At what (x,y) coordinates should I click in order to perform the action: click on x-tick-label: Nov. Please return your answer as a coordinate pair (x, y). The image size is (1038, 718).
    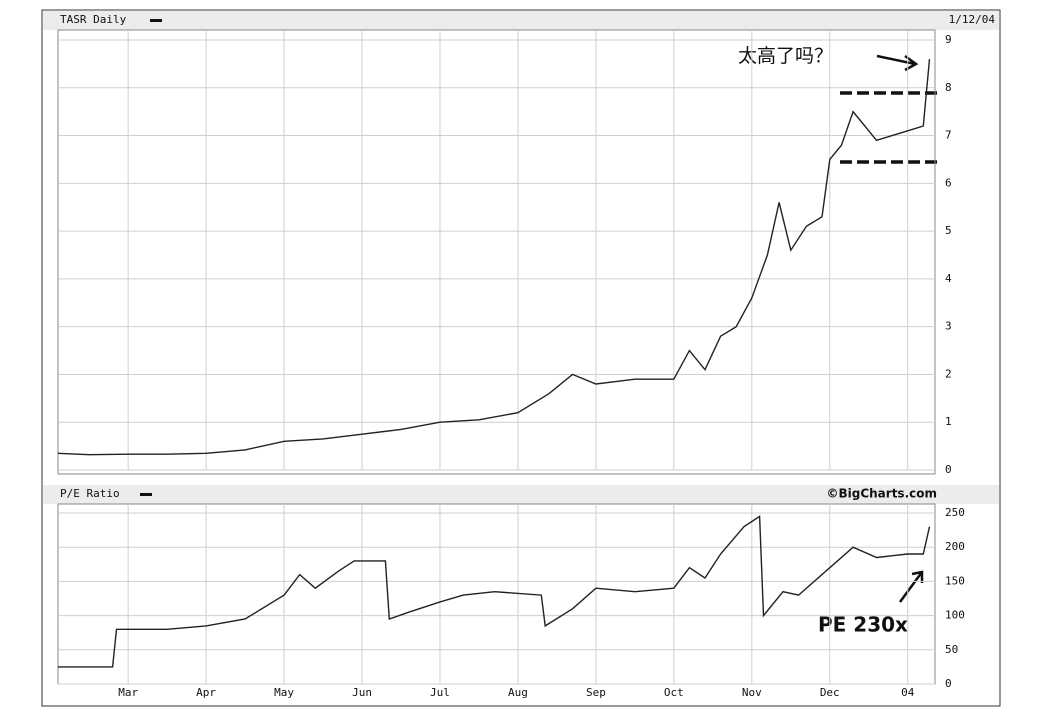
    Looking at the image, I should click on (752, 692).